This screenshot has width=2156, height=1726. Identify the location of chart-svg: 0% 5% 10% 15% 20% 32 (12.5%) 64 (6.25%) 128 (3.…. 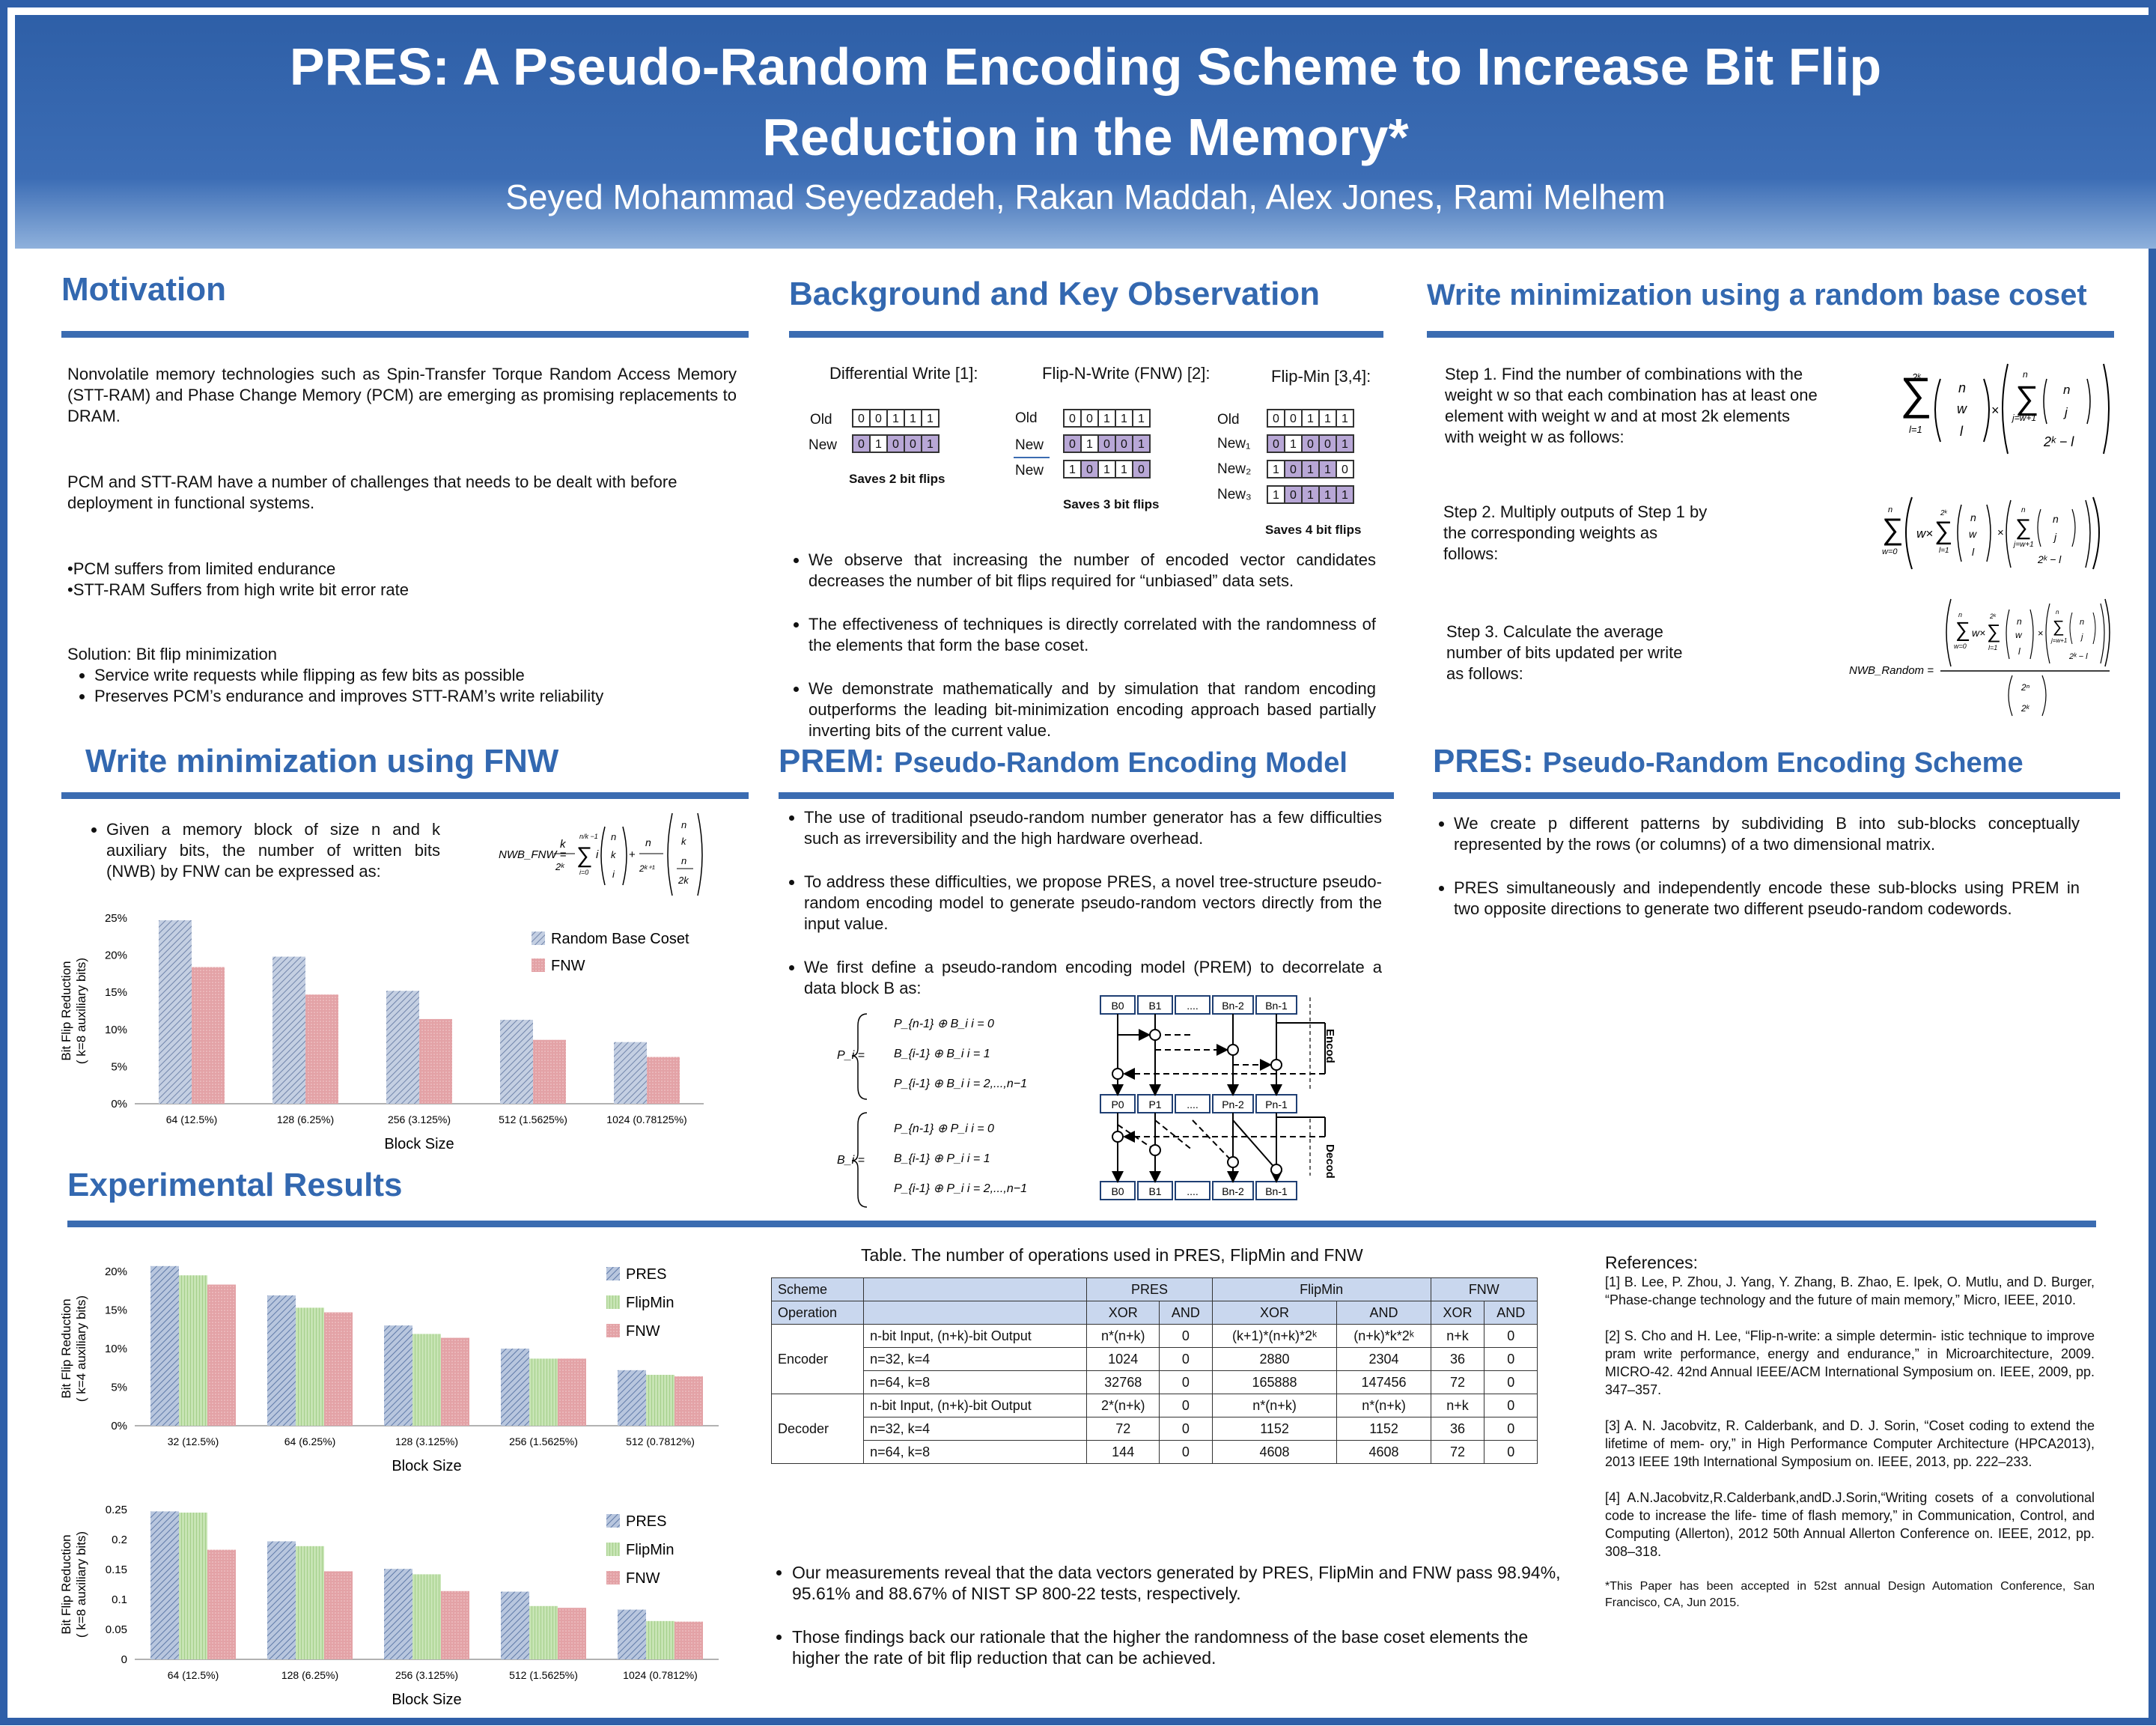
(389, 1369).